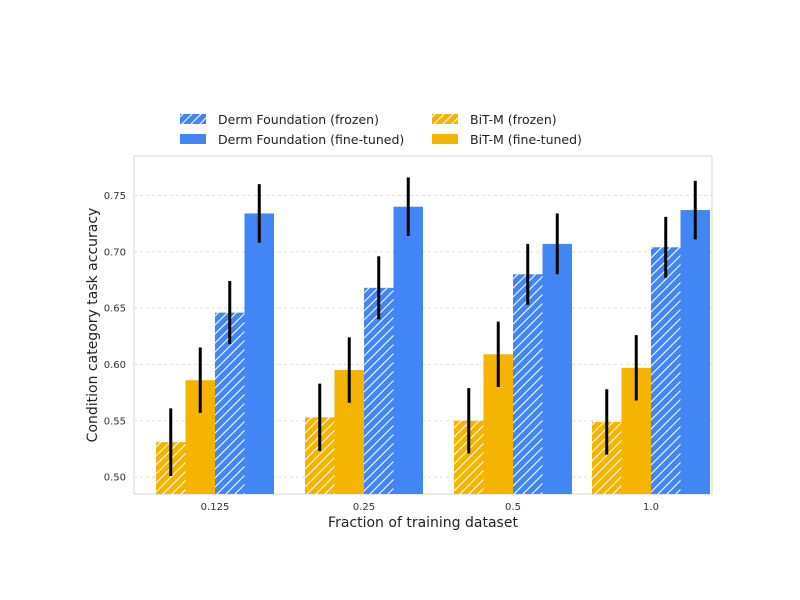  What do you see at coordinates (651, 507) in the screenshot?
I see `x-tick-label: 1.0` at bounding box center [651, 507].